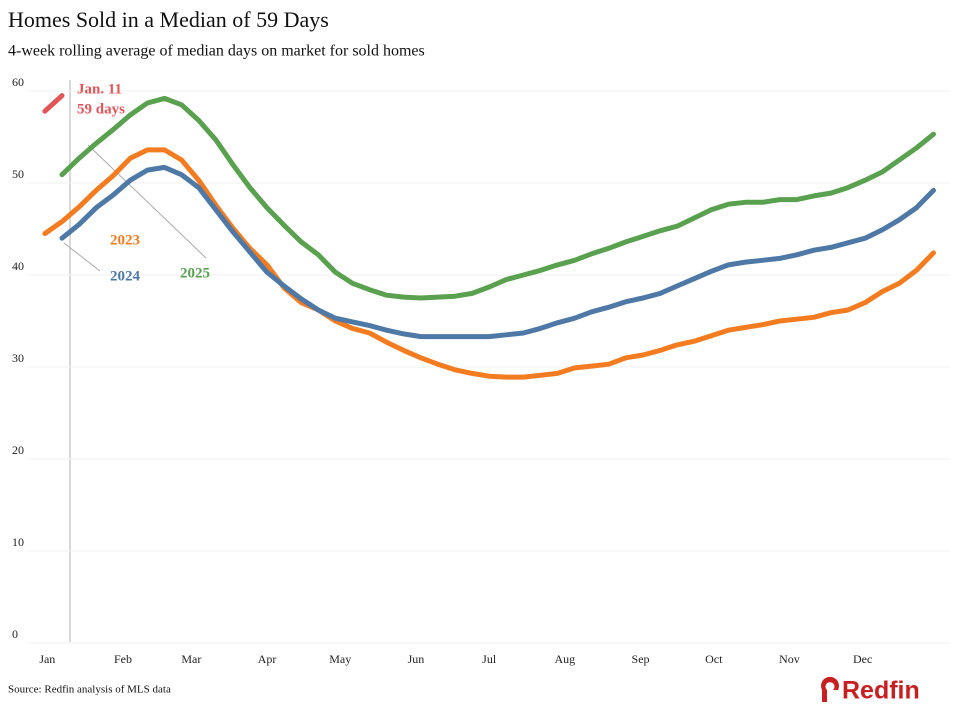 The height and width of the screenshot is (712, 956). What do you see at coordinates (565, 659) in the screenshot?
I see `x-tick-label: Aug` at bounding box center [565, 659].